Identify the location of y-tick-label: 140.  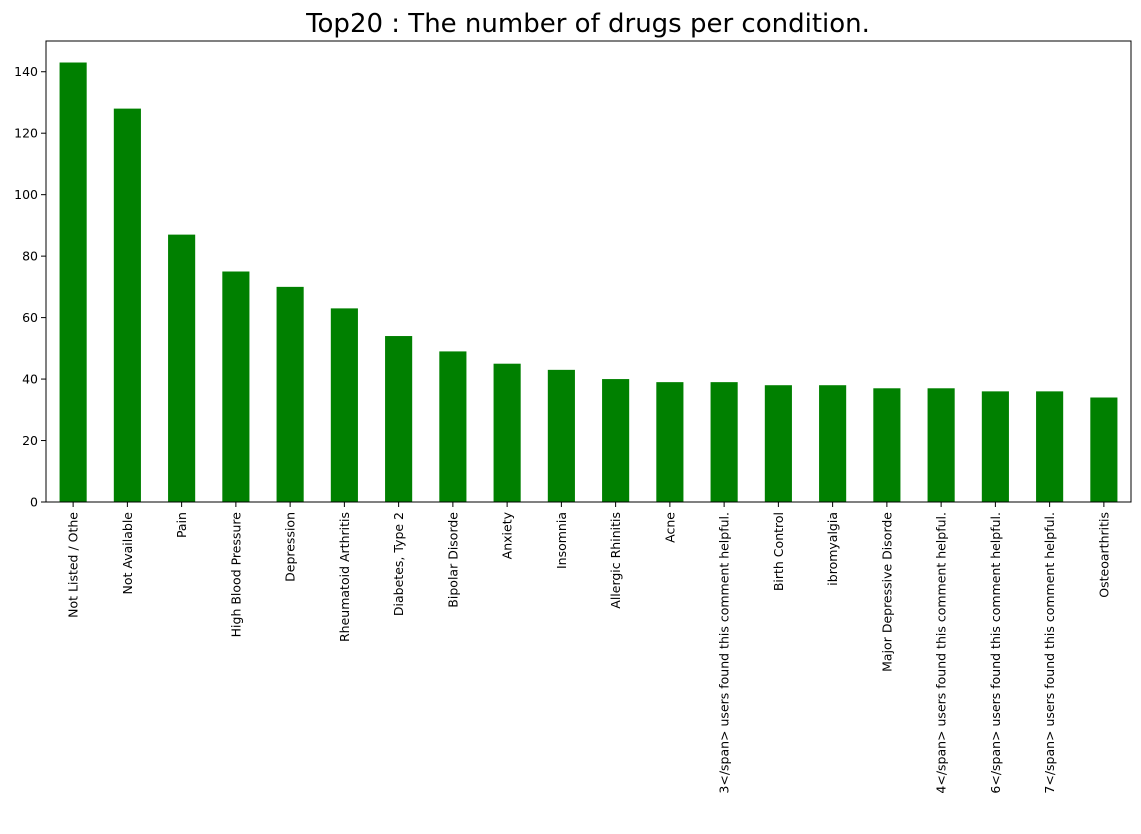
(26, 71).